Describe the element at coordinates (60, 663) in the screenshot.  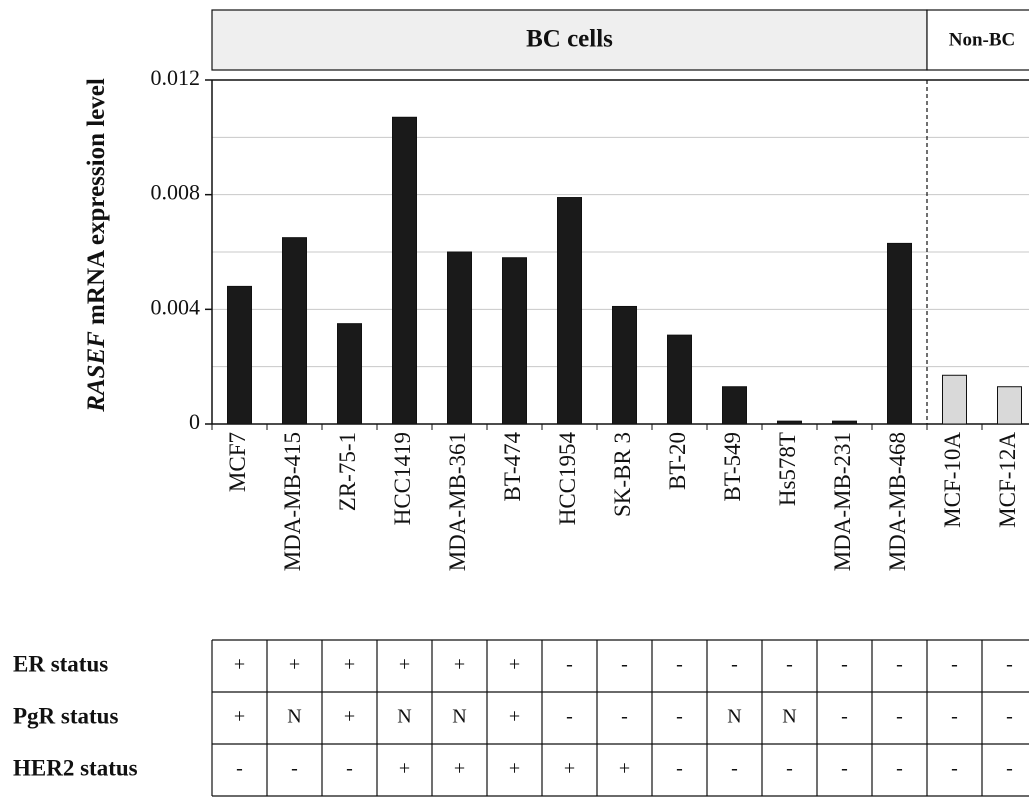
I see `row-label: ER status` at that location.